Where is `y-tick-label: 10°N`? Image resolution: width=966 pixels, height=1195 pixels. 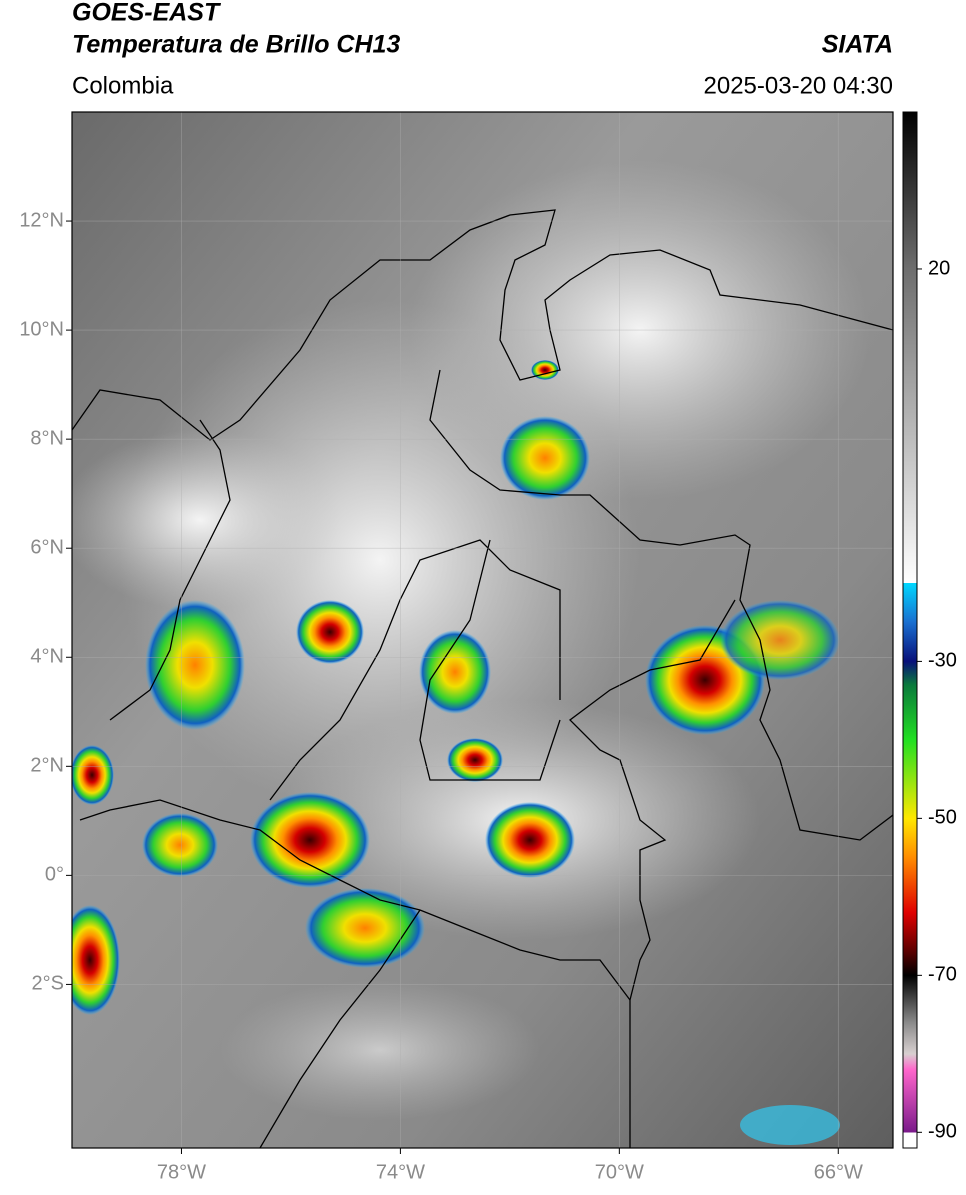 y-tick-label: 10°N is located at coordinates (41, 329).